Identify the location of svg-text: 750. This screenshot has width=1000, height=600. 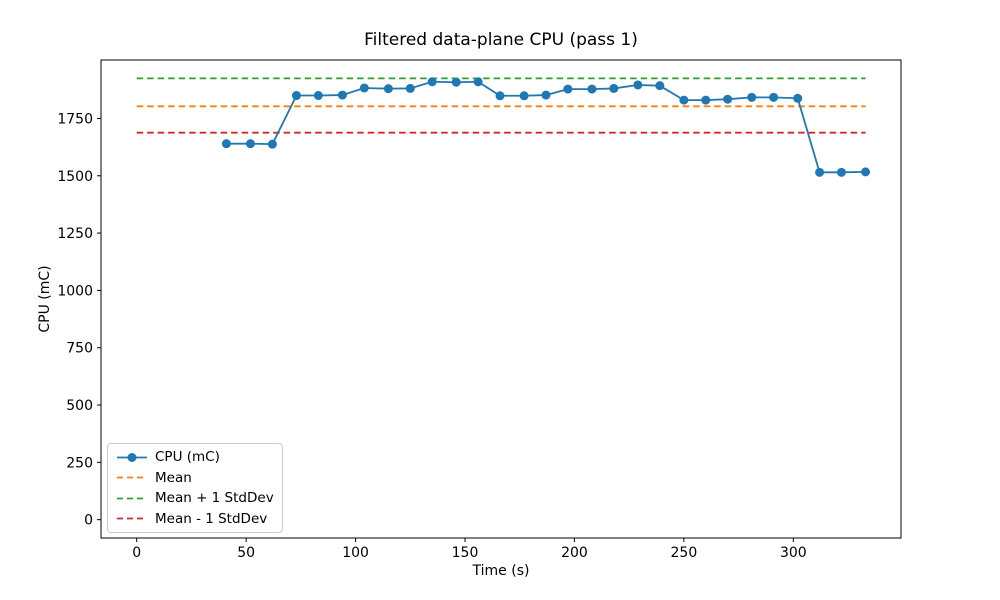
(79, 349).